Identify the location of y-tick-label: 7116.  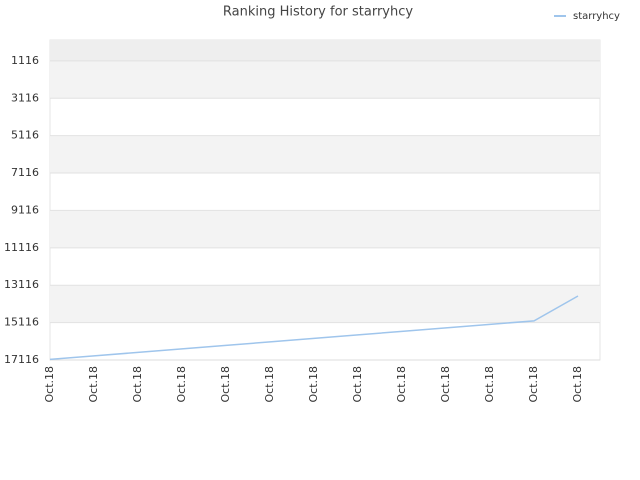
(25, 172).